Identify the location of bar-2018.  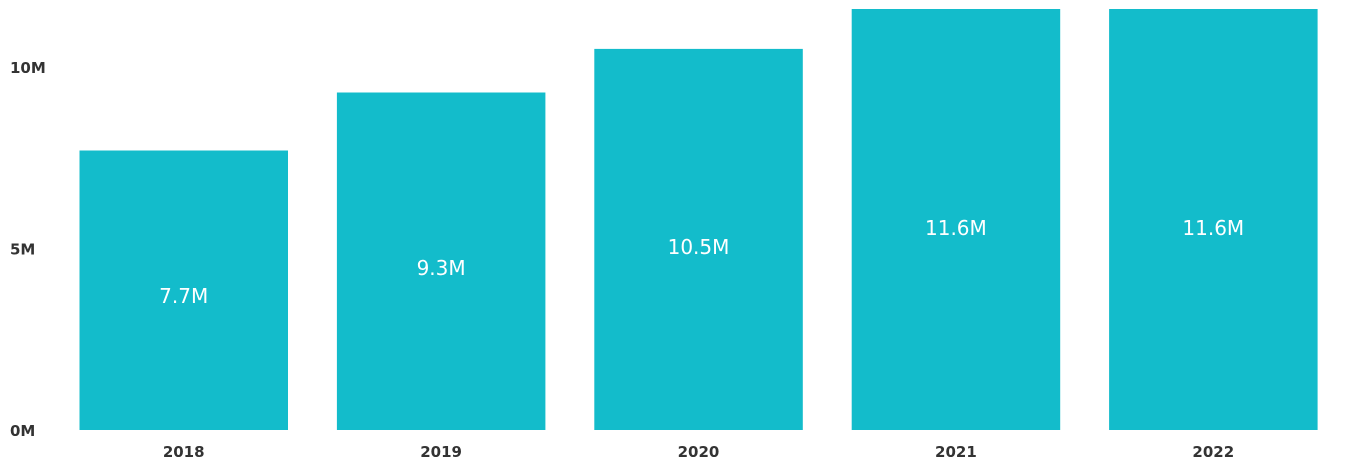
(184, 290).